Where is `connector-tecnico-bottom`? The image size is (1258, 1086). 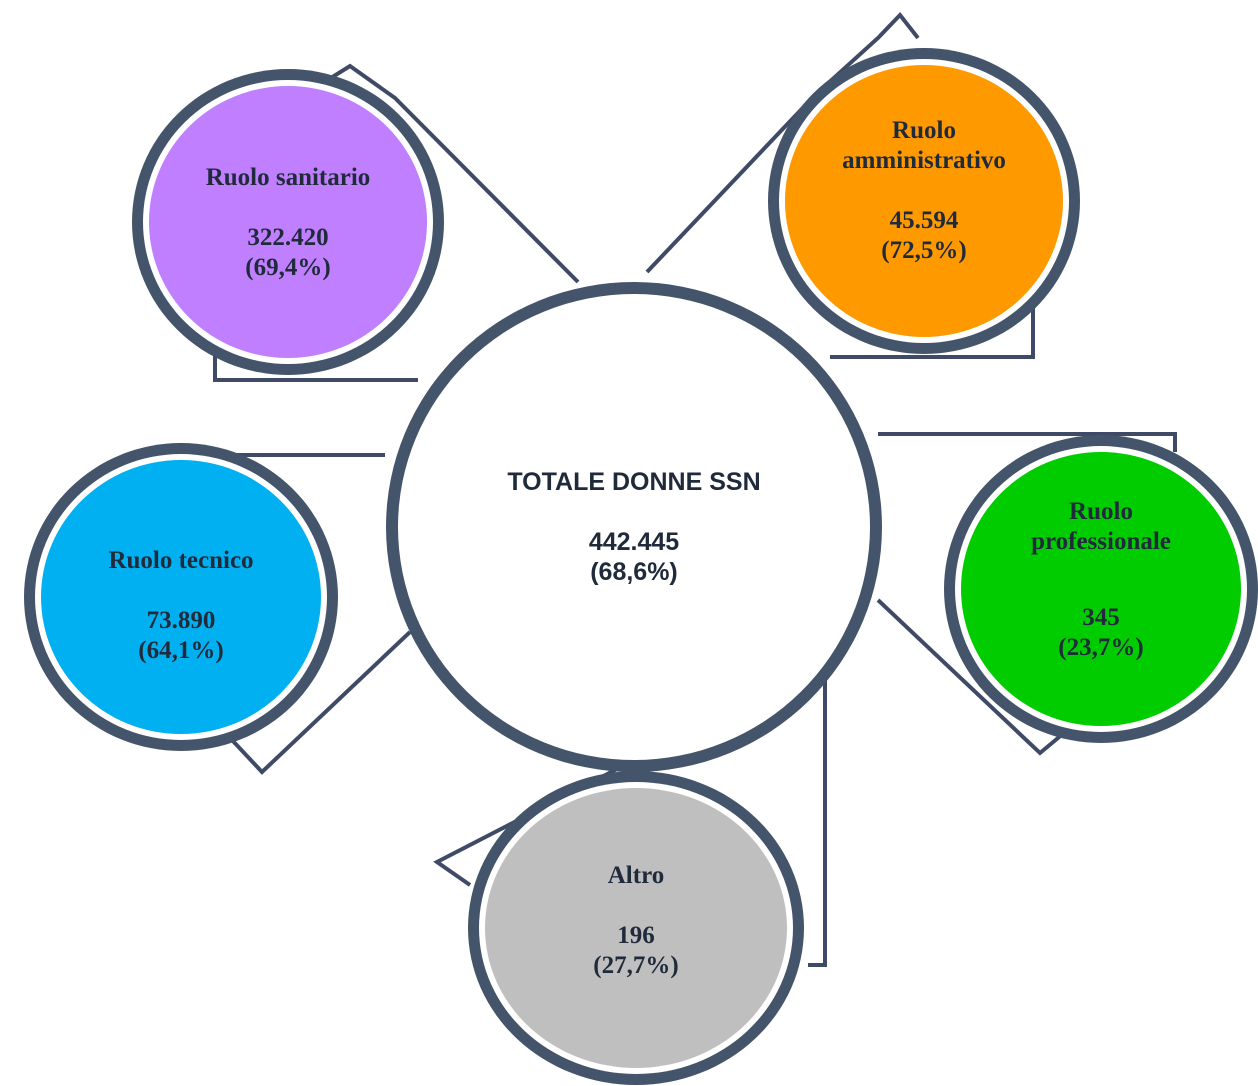 connector-tecnico-bottom is located at coordinates (321, 702).